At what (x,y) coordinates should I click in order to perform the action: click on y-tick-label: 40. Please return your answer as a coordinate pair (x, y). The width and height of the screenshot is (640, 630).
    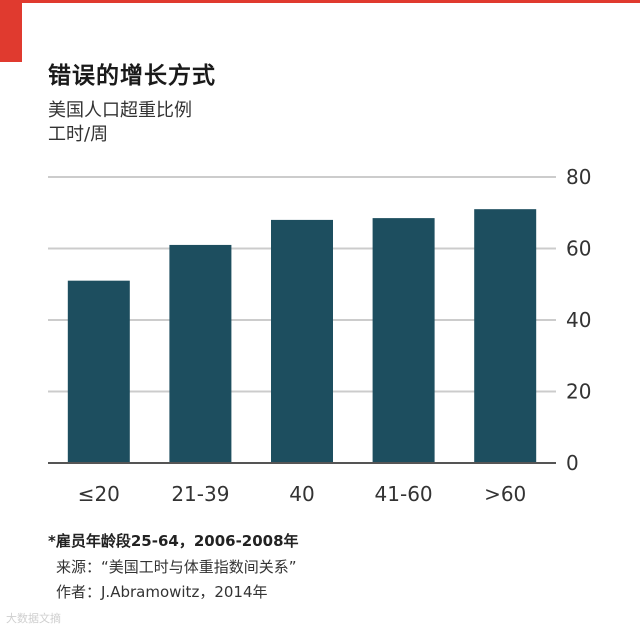
    Looking at the image, I should click on (578, 320).